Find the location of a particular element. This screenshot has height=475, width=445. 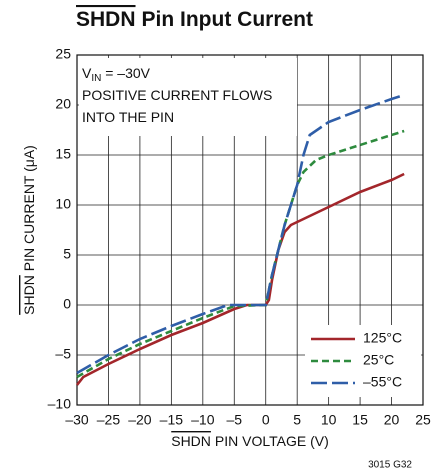

x-axis-label: SHDN PIN VOLTAGE (V) is located at coordinates (250, 441).